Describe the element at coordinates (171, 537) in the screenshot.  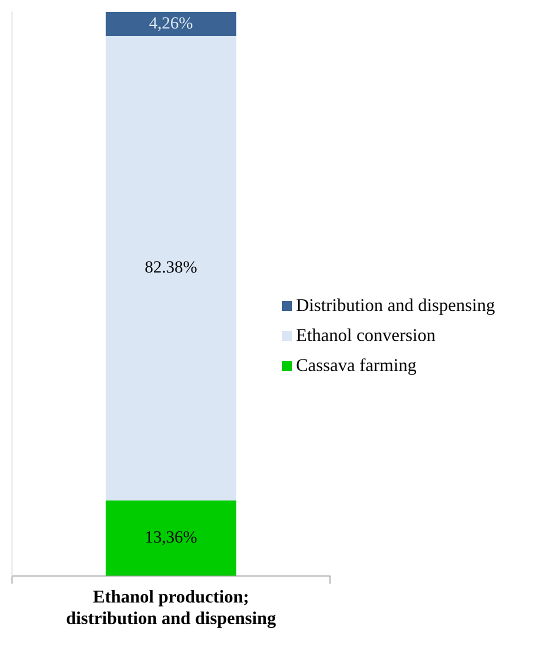
I see `data-label: 13,36%` at that location.